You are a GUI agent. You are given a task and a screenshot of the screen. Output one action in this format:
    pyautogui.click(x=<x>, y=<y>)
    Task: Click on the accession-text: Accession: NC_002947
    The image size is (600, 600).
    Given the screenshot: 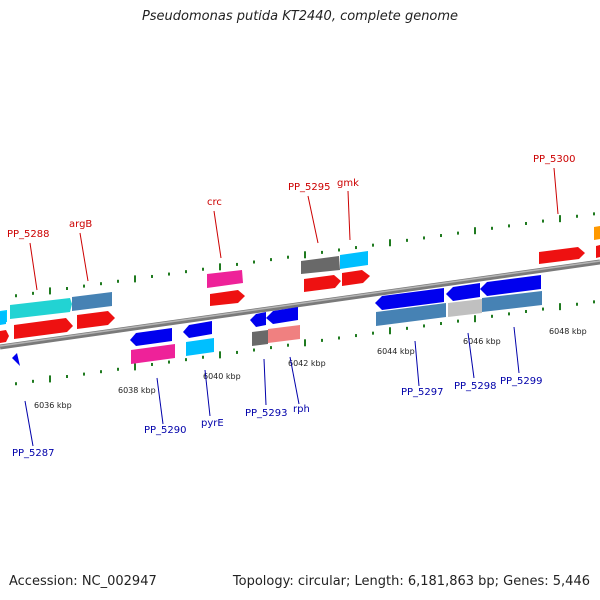 What is the action you would take?
    pyautogui.click(x=83, y=581)
    